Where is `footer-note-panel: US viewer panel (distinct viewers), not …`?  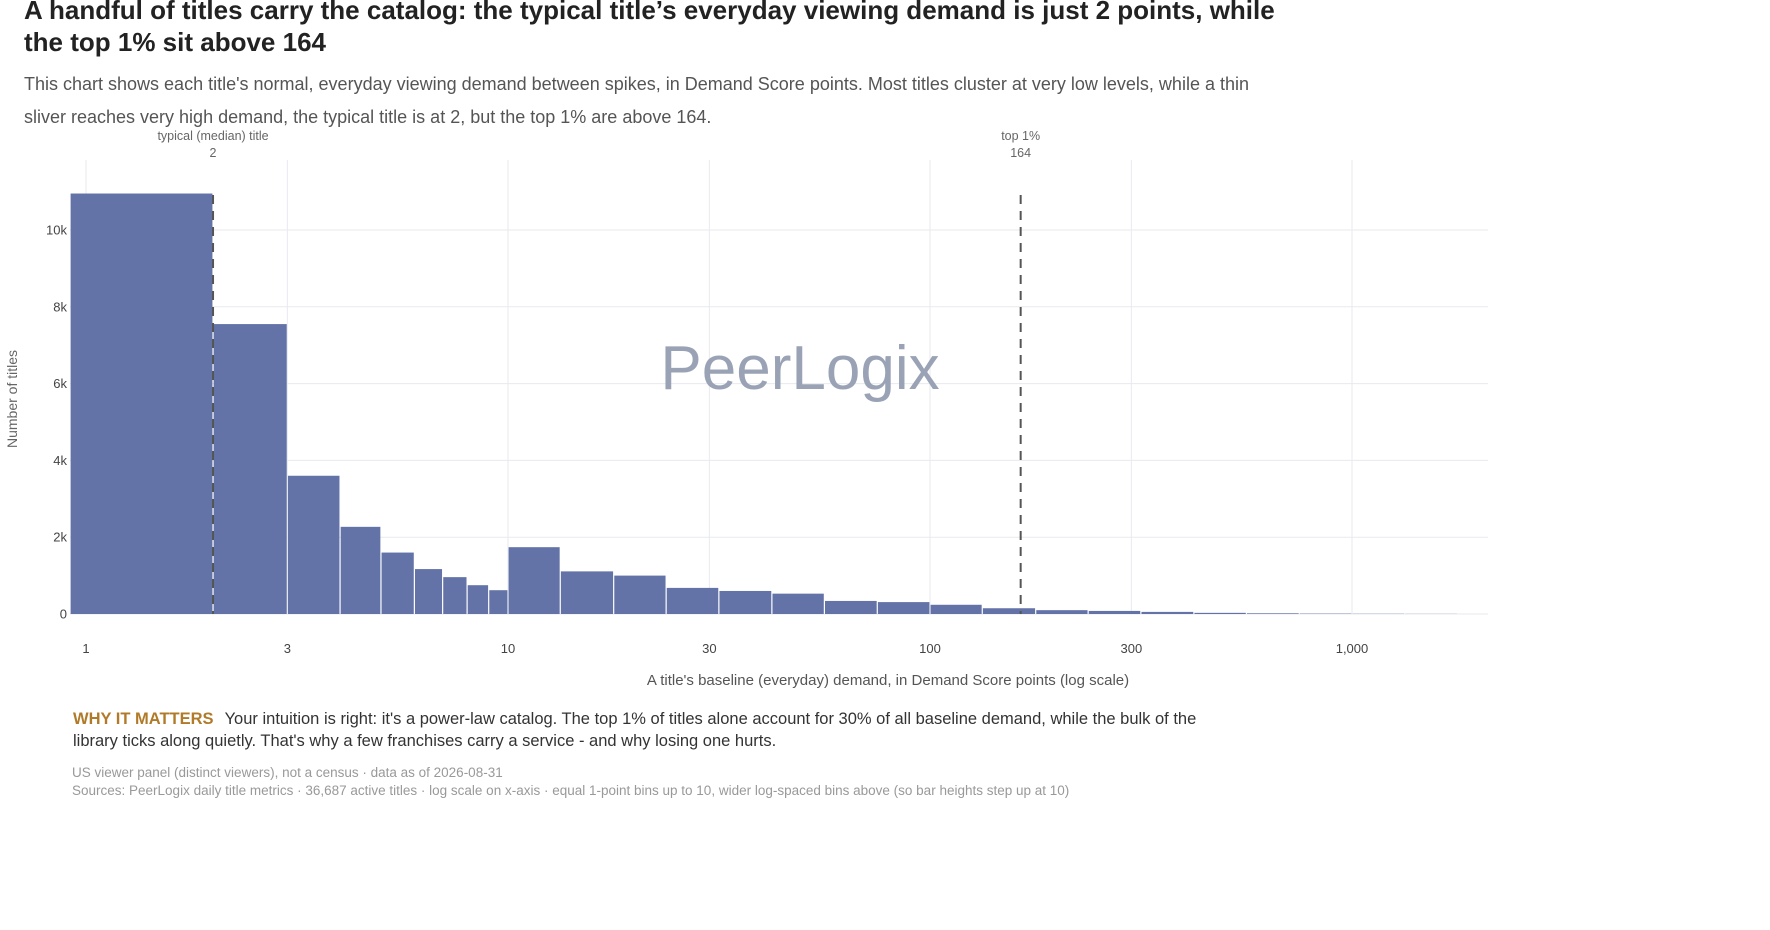 footer-note-panel: US viewer panel (distinct viewers), not … is located at coordinates (287, 772).